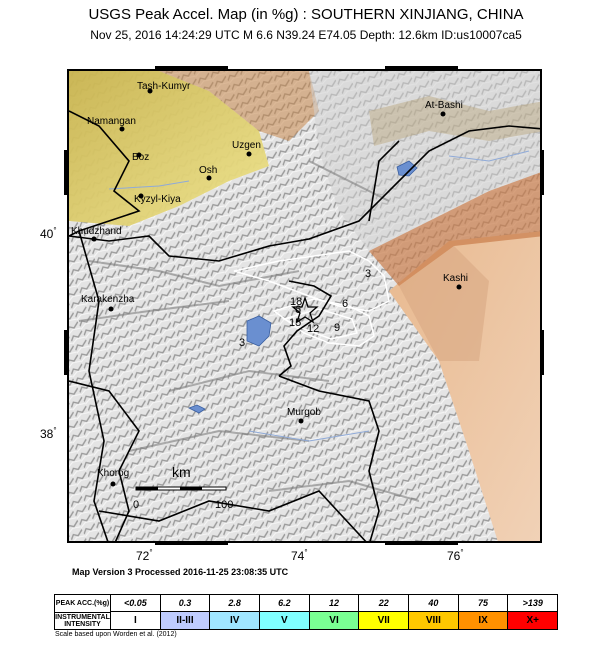 Image resolution: width=612 pixels, height=665 pixels. I want to click on mmi-value: IV, so click(235, 620).